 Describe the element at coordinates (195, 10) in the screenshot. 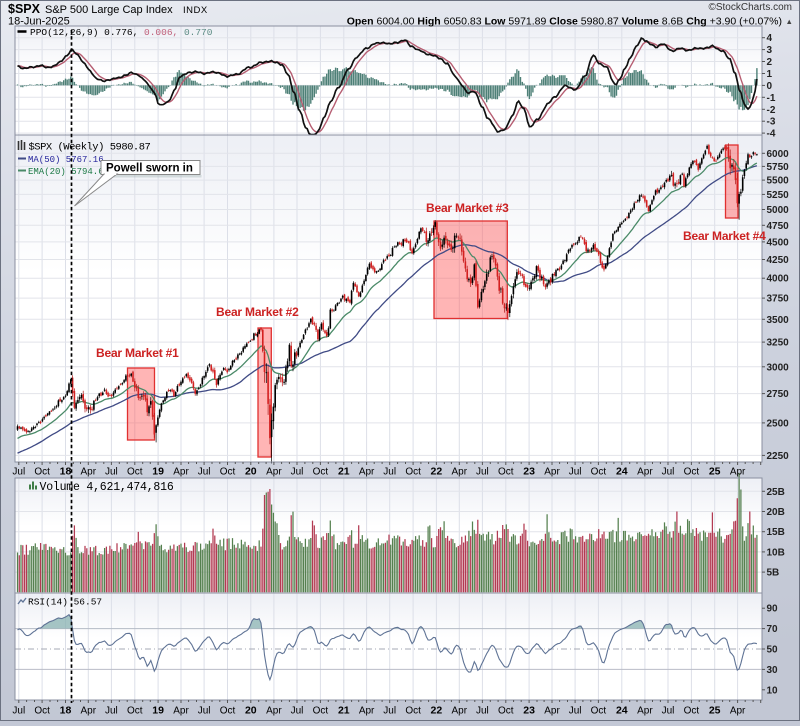

I see `svg-text: INDX` at that location.